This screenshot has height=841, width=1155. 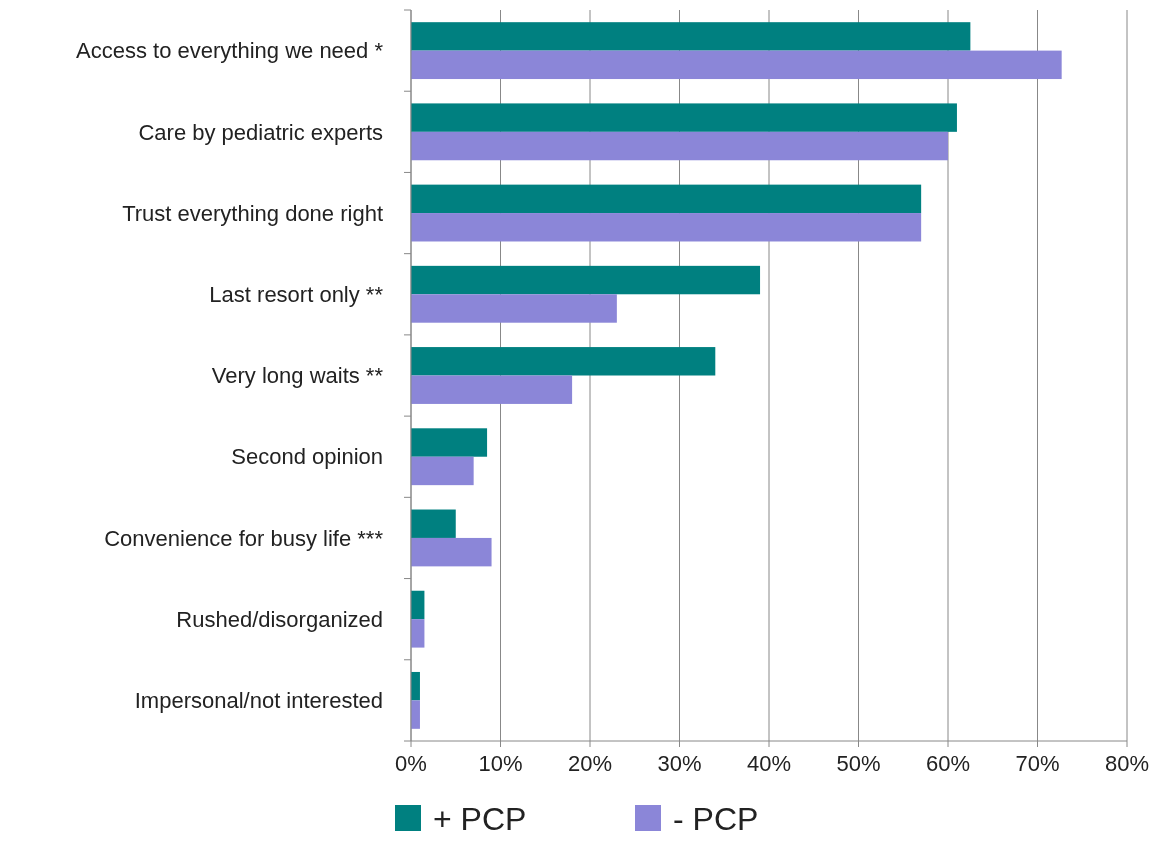 What do you see at coordinates (297, 376) in the screenshot?
I see `y-tick-label: Very long waits **` at bounding box center [297, 376].